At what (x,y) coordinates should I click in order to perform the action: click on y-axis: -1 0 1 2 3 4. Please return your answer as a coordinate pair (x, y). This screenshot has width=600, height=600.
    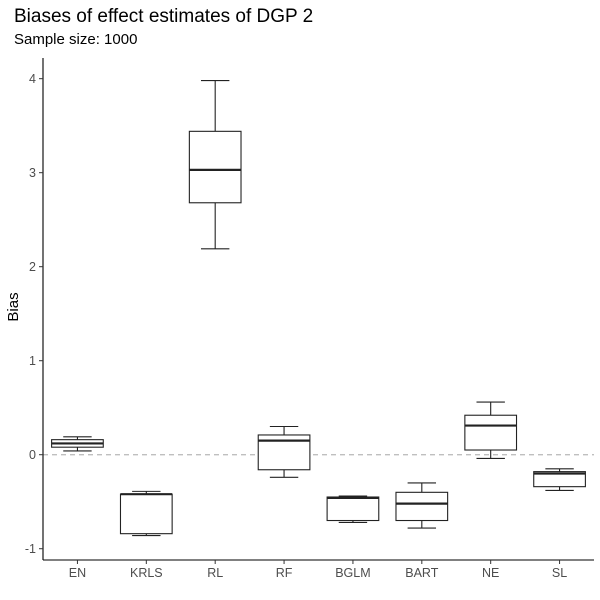
    Looking at the image, I should click on (34, 309).